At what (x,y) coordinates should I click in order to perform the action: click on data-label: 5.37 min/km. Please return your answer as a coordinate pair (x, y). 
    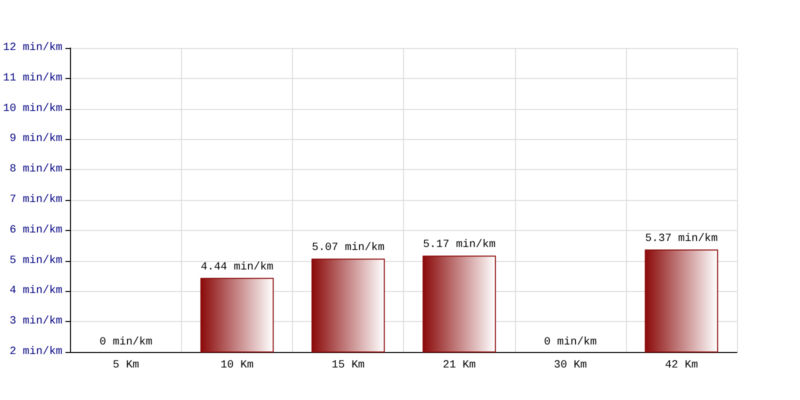
    Looking at the image, I should click on (681, 239).